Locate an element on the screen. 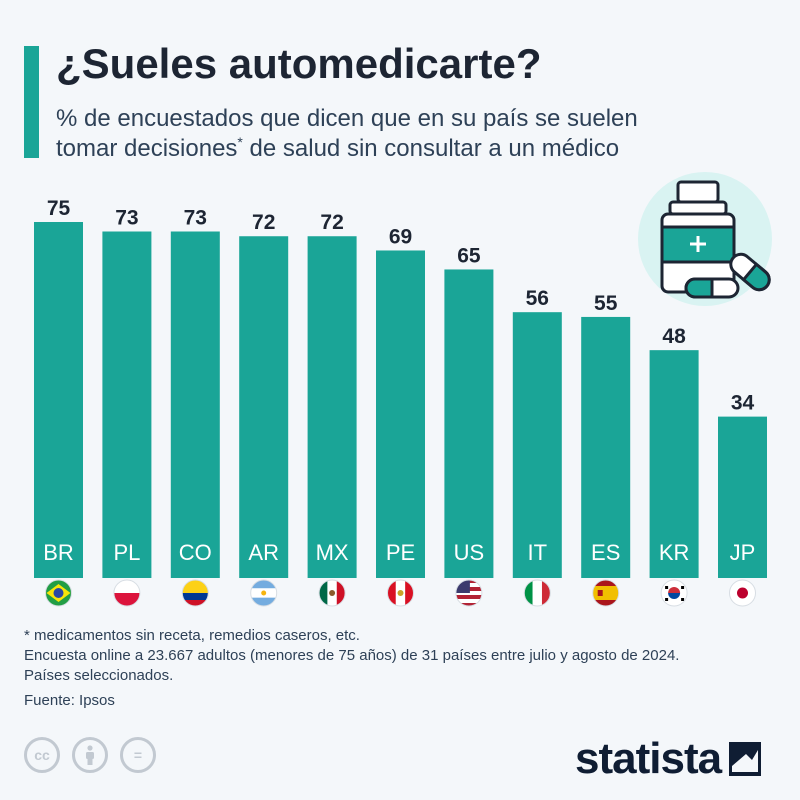 The image size is (800, 800). bar-pl is located at coordinates (127, 404).